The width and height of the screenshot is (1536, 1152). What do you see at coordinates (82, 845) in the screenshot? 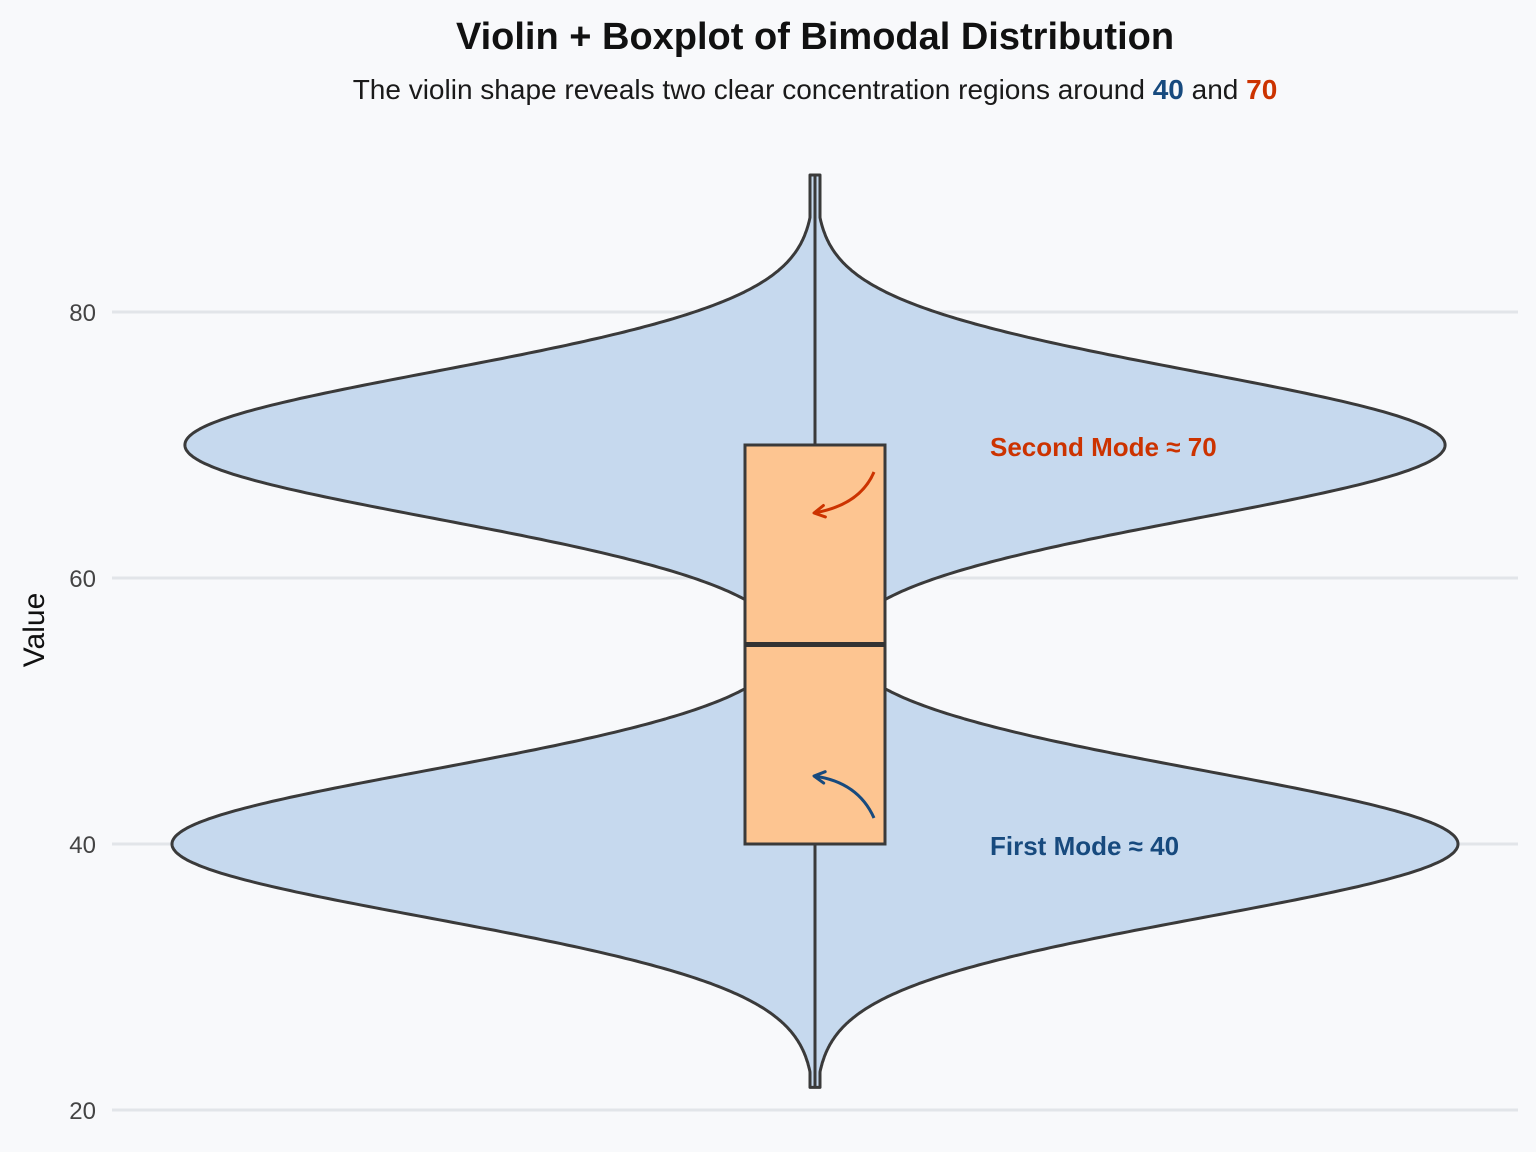
I see `y-tick-label: 40` at bounding box center [82, 845].